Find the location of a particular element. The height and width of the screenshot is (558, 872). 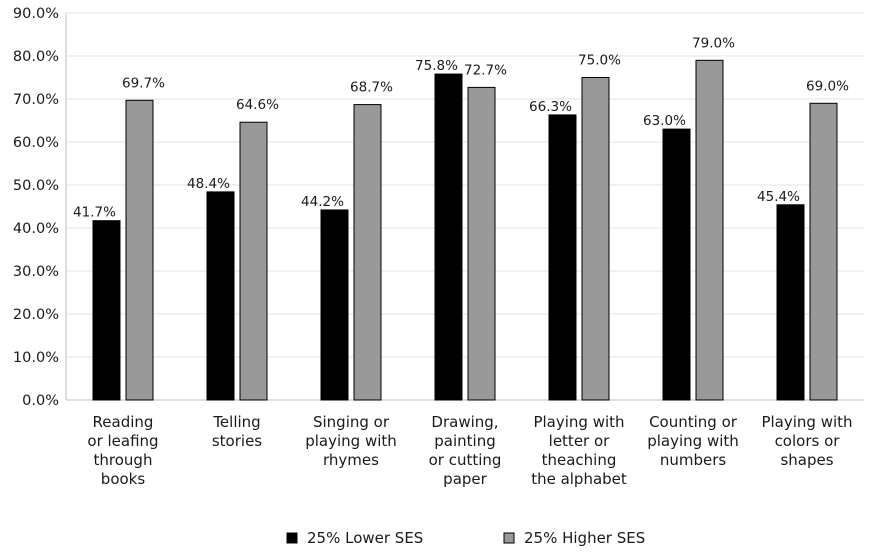

y-tick-label: 70.0% is located at coordinates (36, 100).